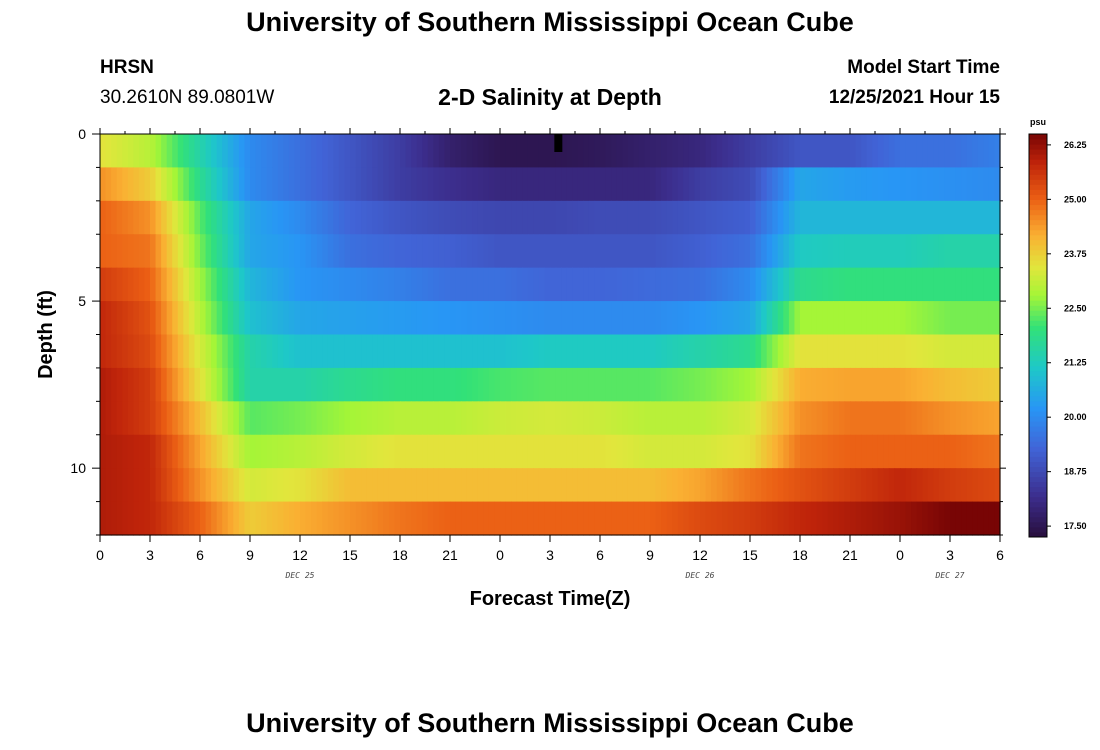 The height and width of the screenshot is (750, 1100). I want to click on model-start-label: Model Start Time, so click(923, 67).